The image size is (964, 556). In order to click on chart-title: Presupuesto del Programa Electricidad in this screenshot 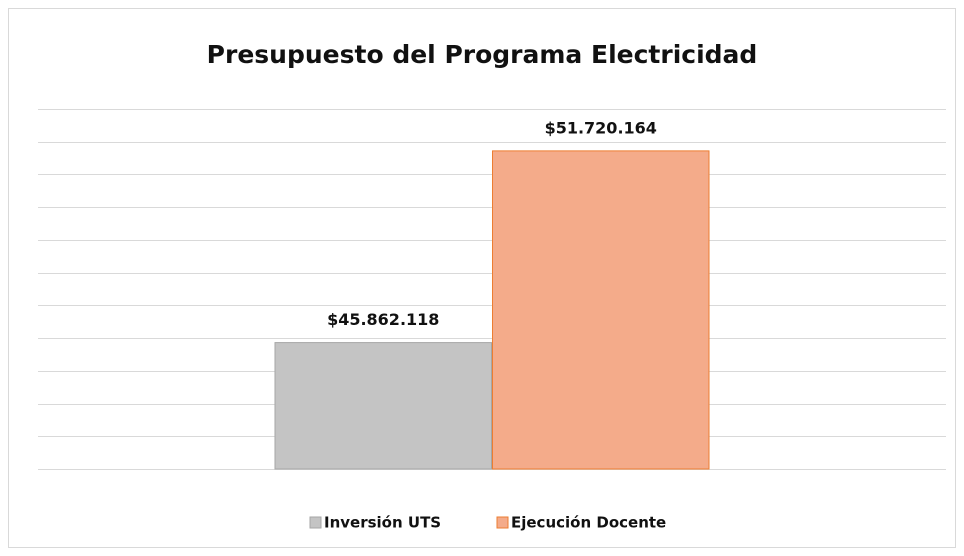, I will do `click(482, 54)`.